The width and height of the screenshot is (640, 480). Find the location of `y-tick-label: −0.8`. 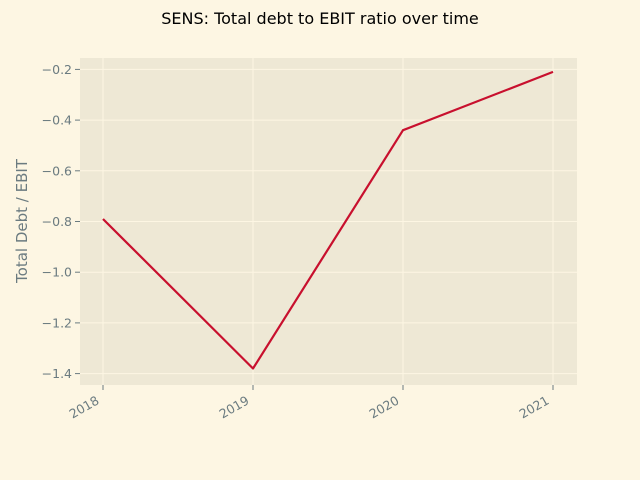

y-tick-label: −0.8 is located at coordinates (57, 221).